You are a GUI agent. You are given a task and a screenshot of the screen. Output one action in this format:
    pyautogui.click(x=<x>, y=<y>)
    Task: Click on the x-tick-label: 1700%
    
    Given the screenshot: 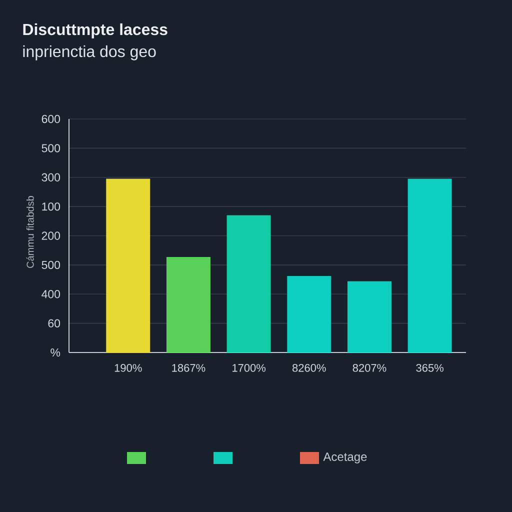 What is the action you would take?
    pyautogui.click(x=249, y=368)
    